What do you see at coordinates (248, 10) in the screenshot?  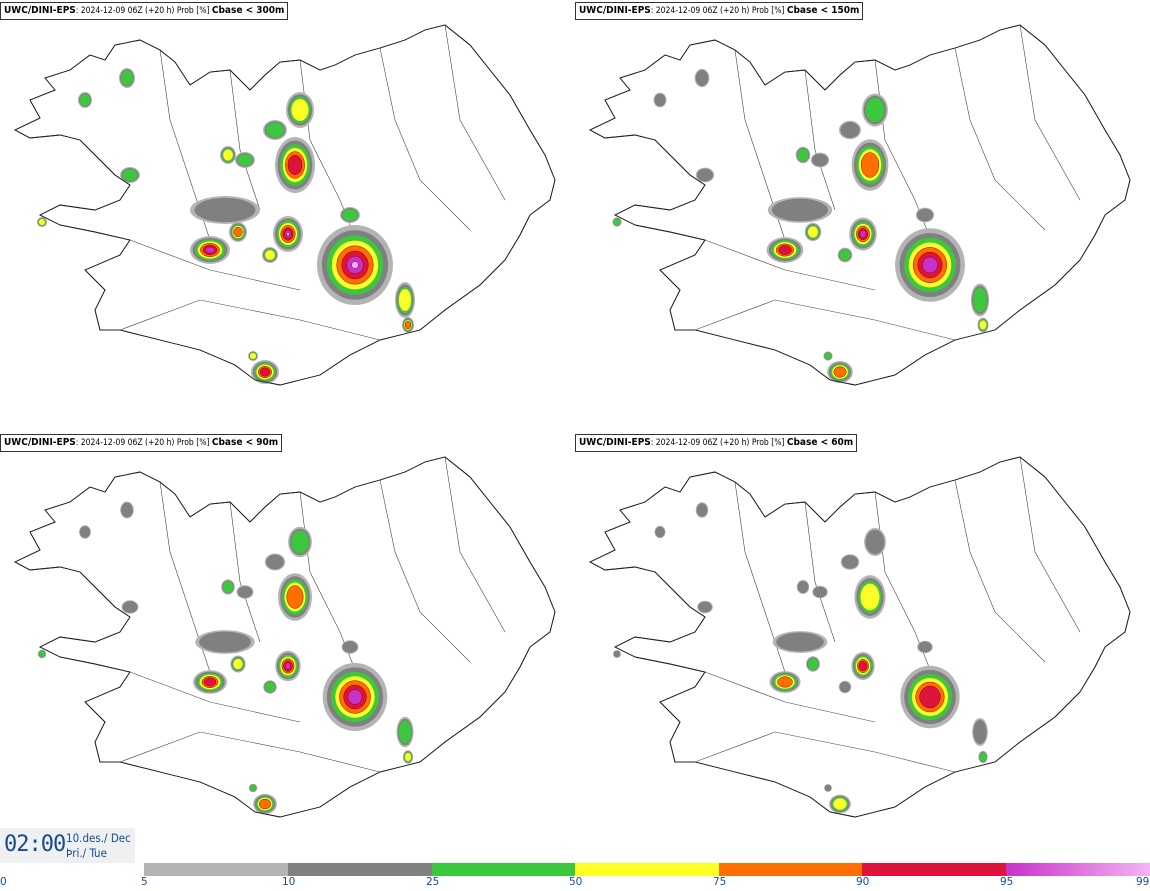 I see `threshold-label: Cbase < 300m` at bounding box center [248, 10].